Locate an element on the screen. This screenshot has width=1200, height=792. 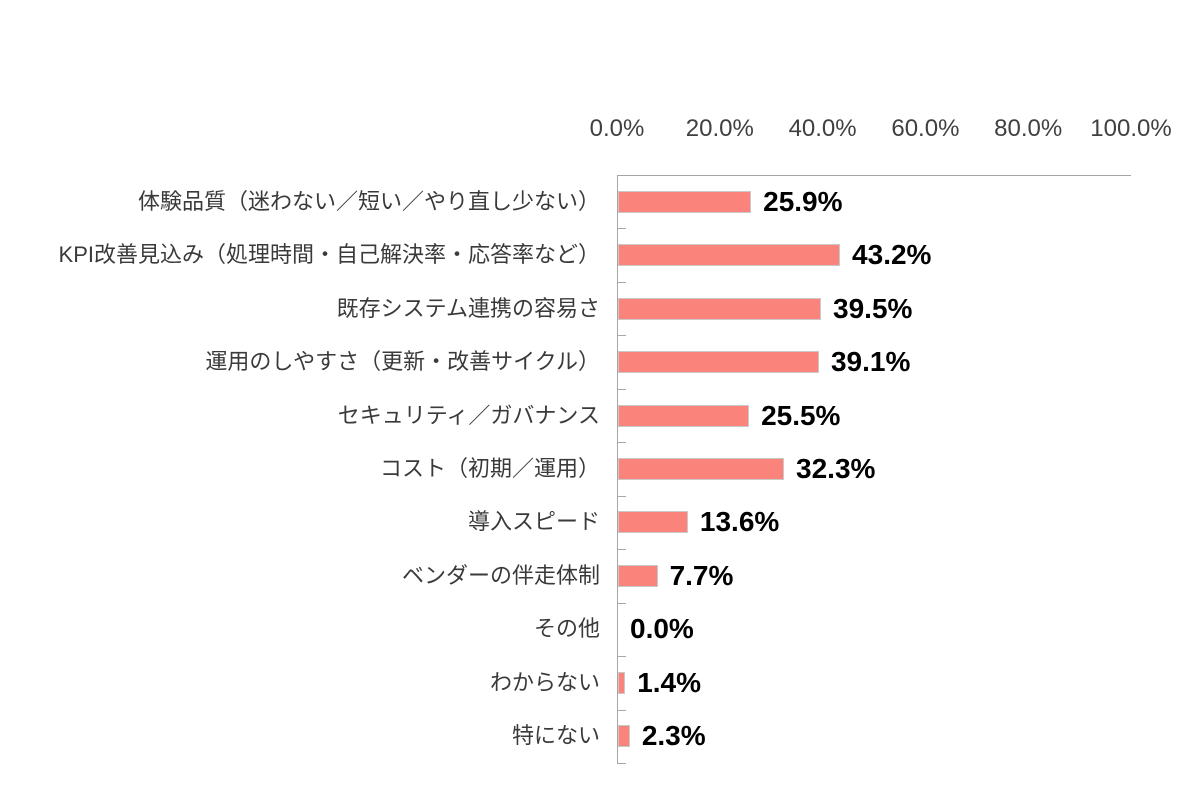
x-axis-tick-label: 100.0% is located at coordinates (1131, 128).